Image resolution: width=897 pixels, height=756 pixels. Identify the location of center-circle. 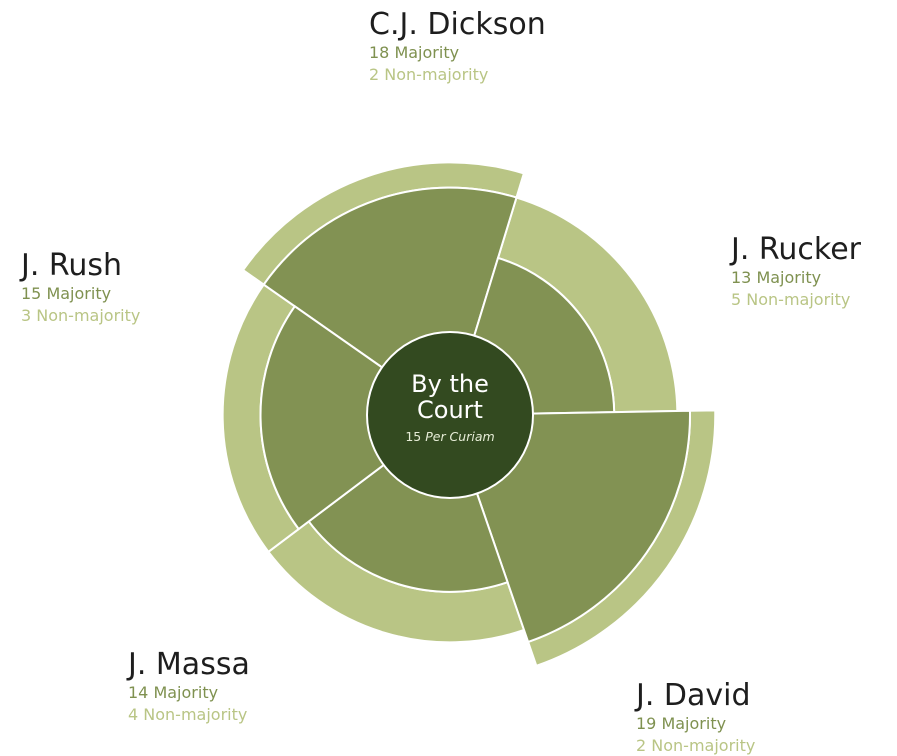
(450, 415).